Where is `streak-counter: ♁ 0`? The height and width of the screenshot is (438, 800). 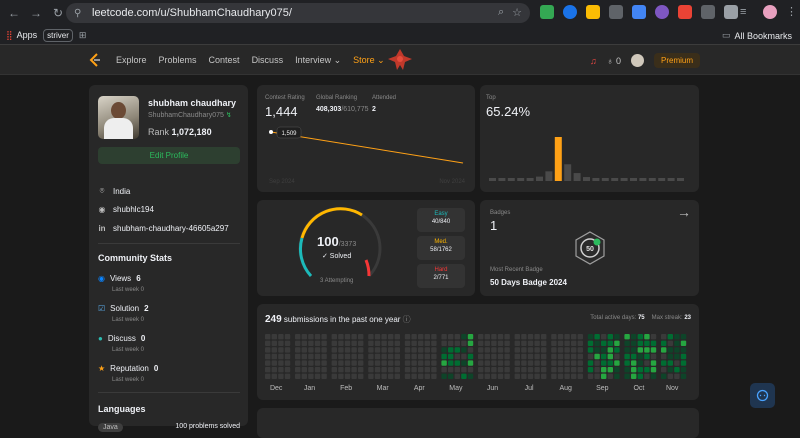 streak-counter: ♁ 0 is located at coordinates (614, 61).